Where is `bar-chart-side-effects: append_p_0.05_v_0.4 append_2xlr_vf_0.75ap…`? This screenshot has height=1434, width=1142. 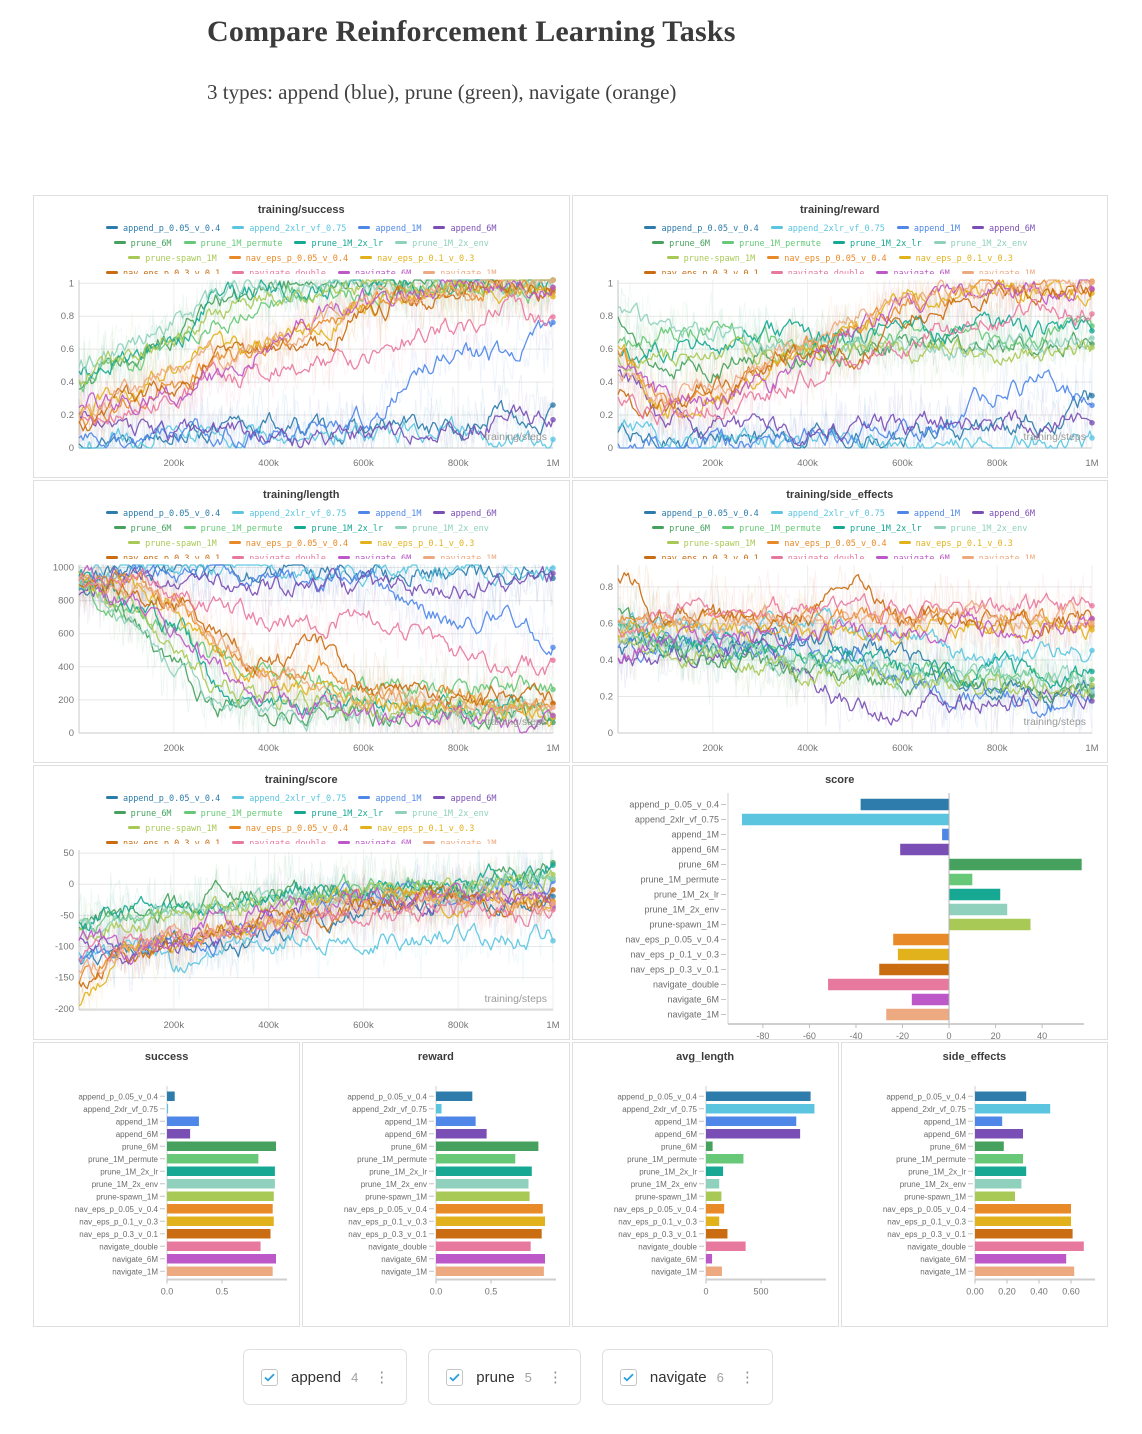 bar-chart-side-effects: append_p_0.05_v_0.4 append_2xlr_vf_0.75ap… is located at coordinates (974, 1185).